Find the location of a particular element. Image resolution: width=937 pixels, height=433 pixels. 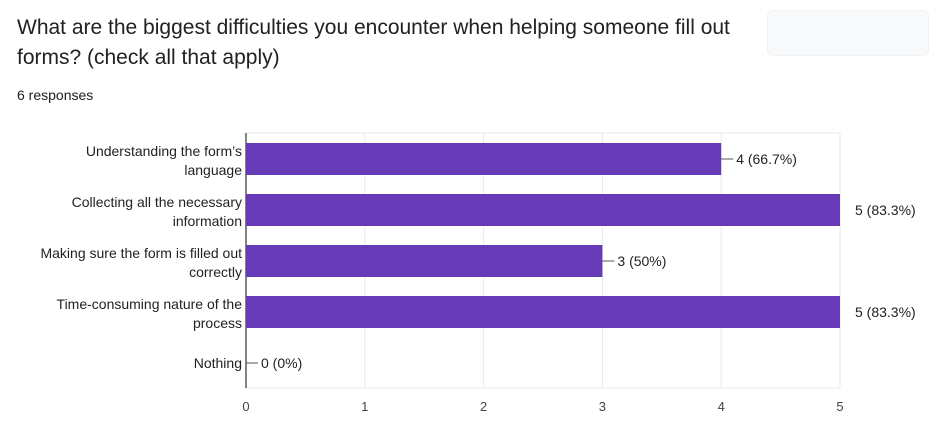

response-count: 6 responses is located at coordinates (55, 95).